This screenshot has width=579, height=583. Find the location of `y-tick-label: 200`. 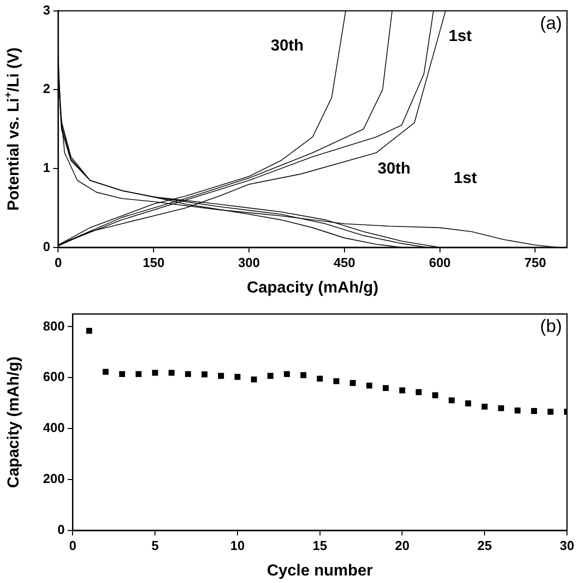

y-tick-label: 200 is located at coordinates (53, 478).